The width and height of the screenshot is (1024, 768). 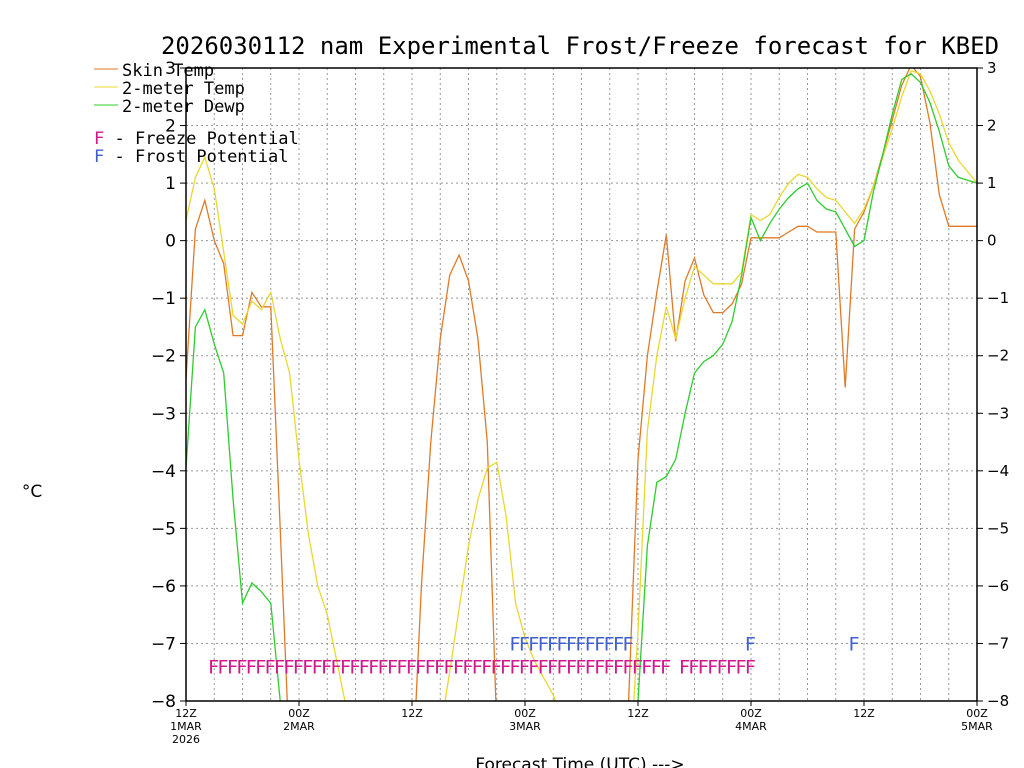 What do you see at coordinates (579, 761) in the screenshot?
I see `x-axis-label: Forecast Time (UTC) --->` at bounding box center [579, 761].